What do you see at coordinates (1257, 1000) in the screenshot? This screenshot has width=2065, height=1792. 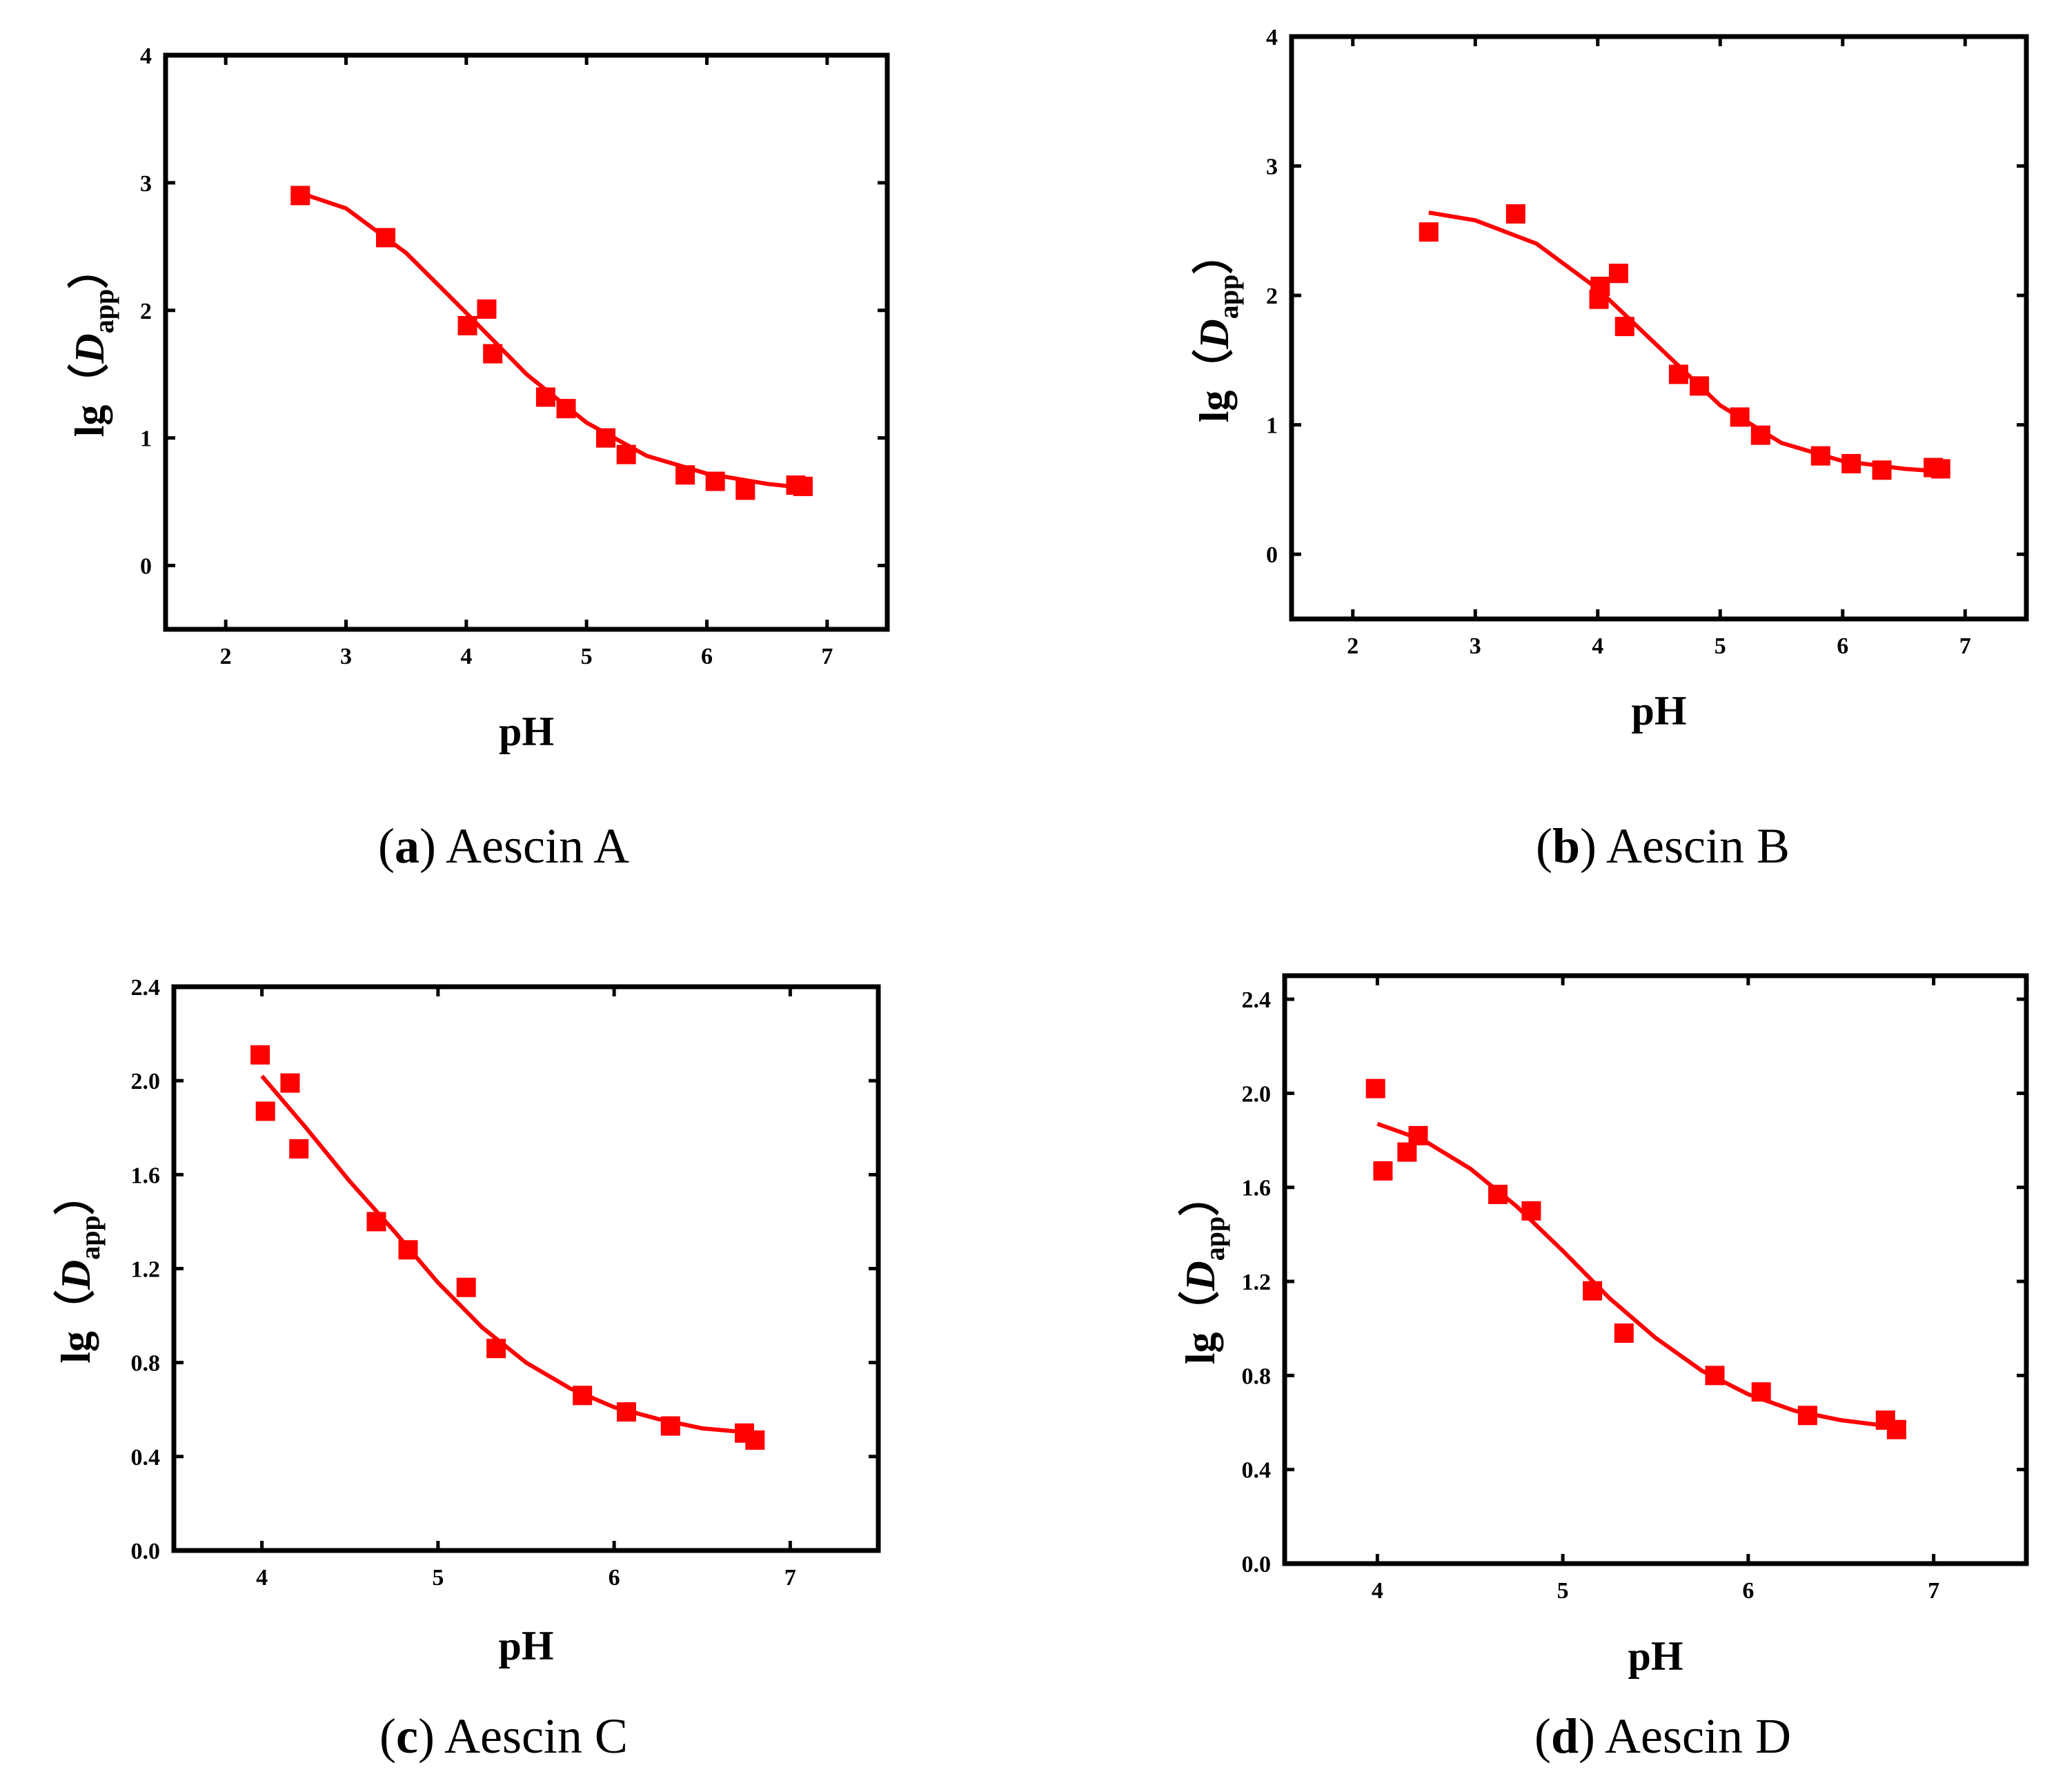 I see `y-tick-label: 2.4` at bounding box center [1257, 1000].